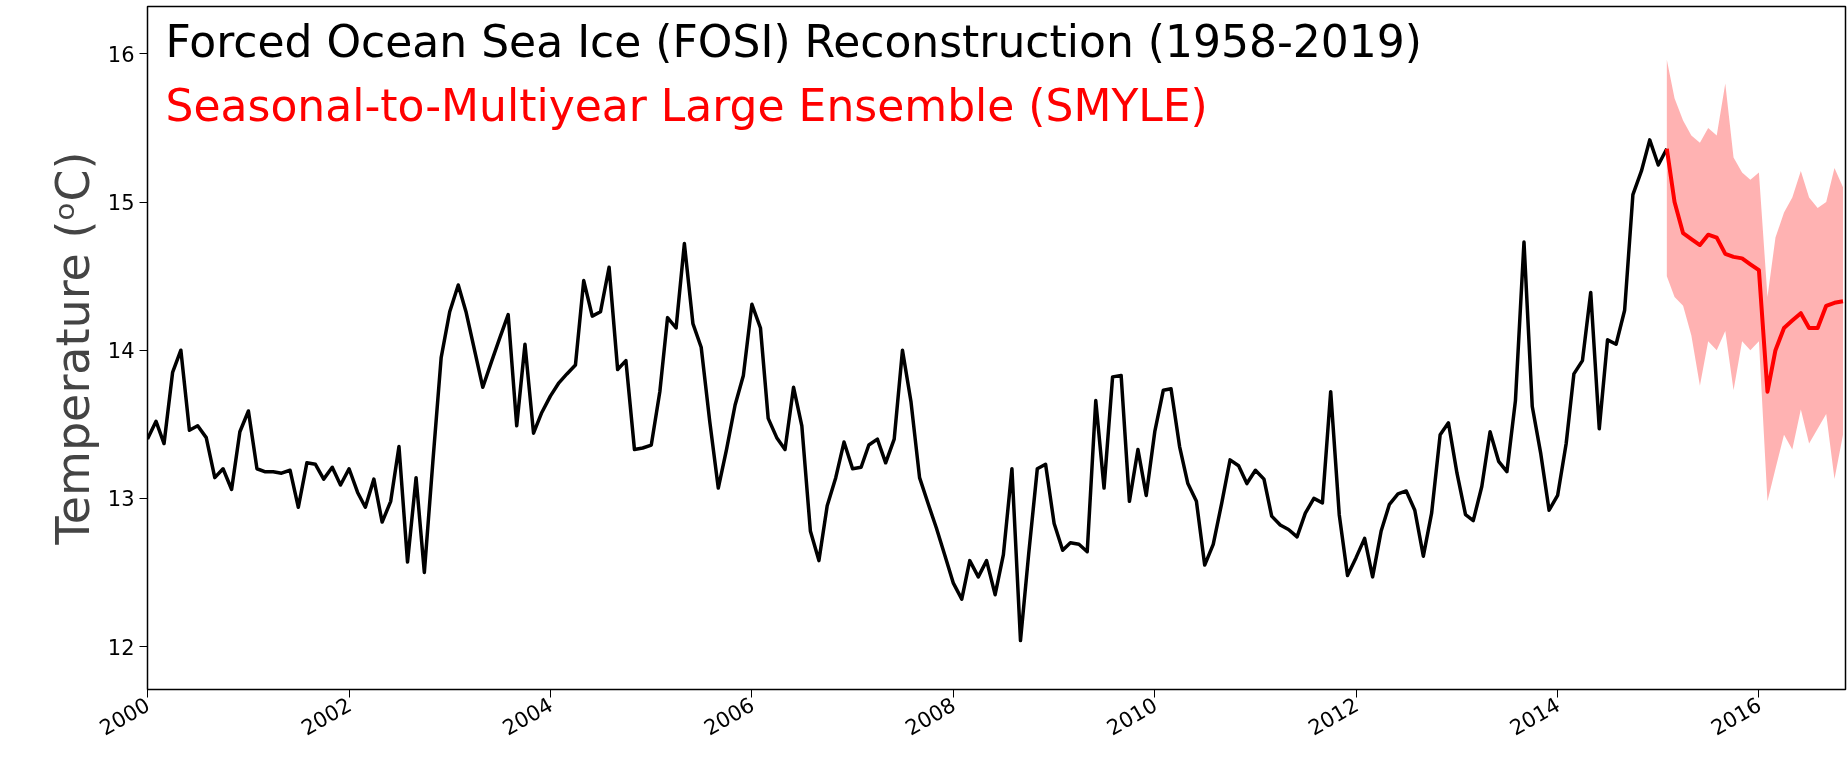 The image size is (1847, 771). I want to click on y-tick-label: 15, so click(121, 203).